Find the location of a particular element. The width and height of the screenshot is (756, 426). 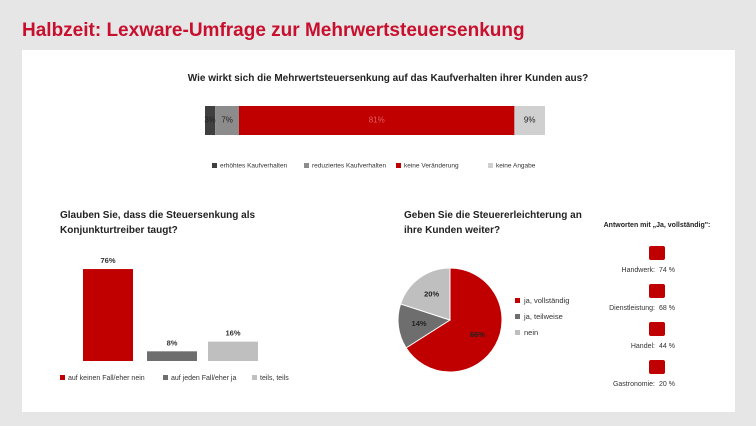

legend-label: nein is located at coordinates (531, 332).